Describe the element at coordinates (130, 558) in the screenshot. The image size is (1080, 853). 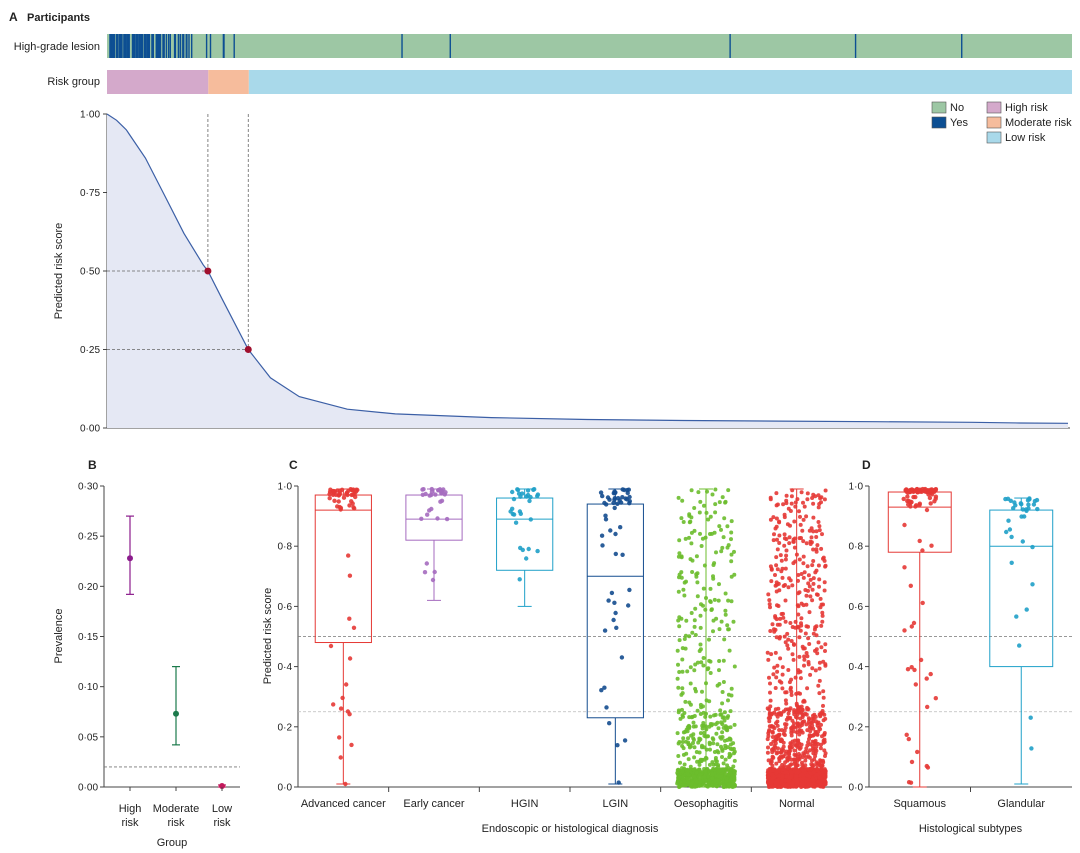
I see `prevalence-point` at that location.